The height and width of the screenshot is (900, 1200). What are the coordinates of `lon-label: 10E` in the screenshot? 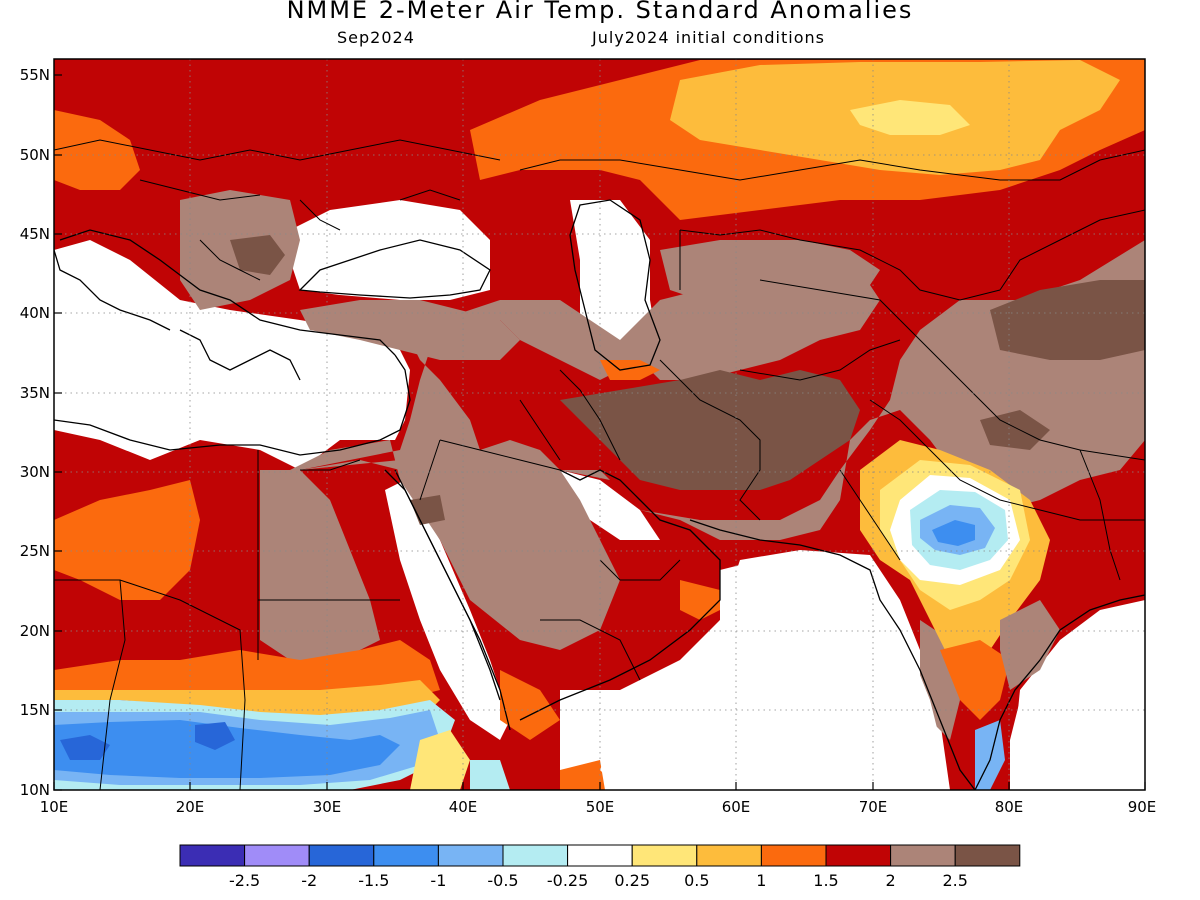 It's located at (54, 807).